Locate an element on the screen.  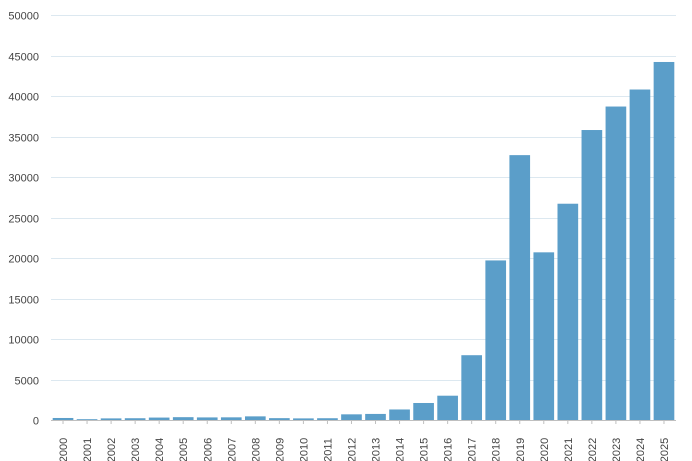
bar-2013 is located at coordinates (375, 416).